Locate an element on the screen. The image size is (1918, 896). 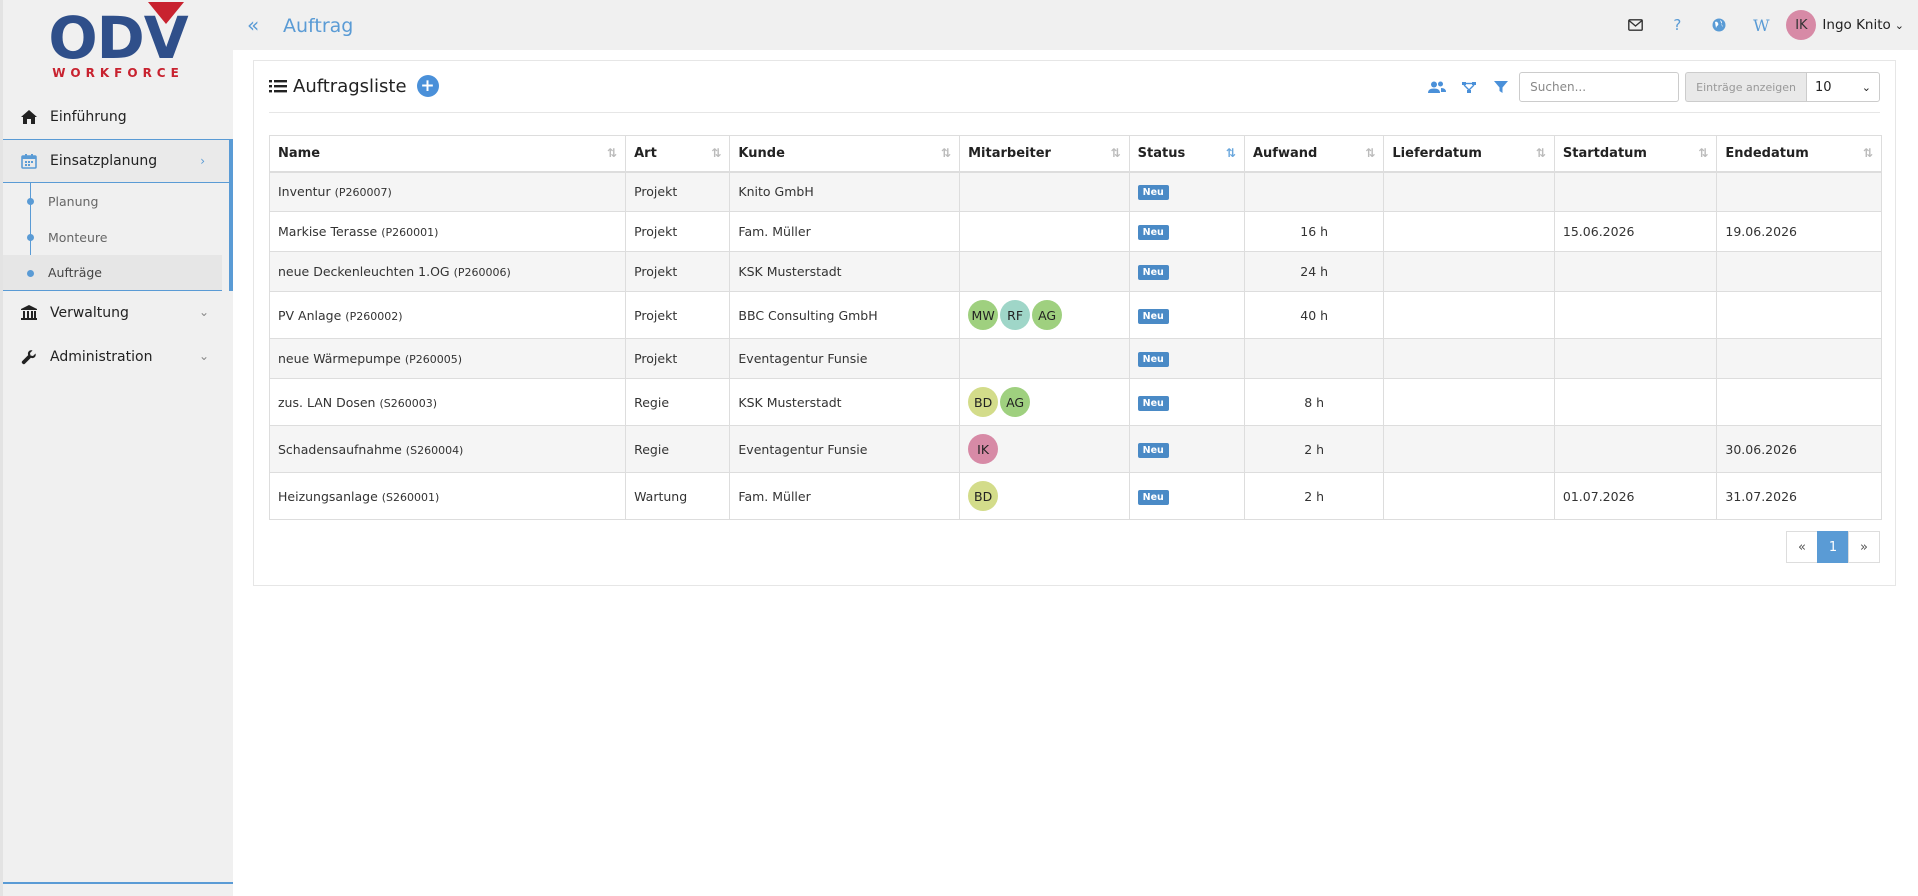
list-icon is located at coordinates (278, 86).